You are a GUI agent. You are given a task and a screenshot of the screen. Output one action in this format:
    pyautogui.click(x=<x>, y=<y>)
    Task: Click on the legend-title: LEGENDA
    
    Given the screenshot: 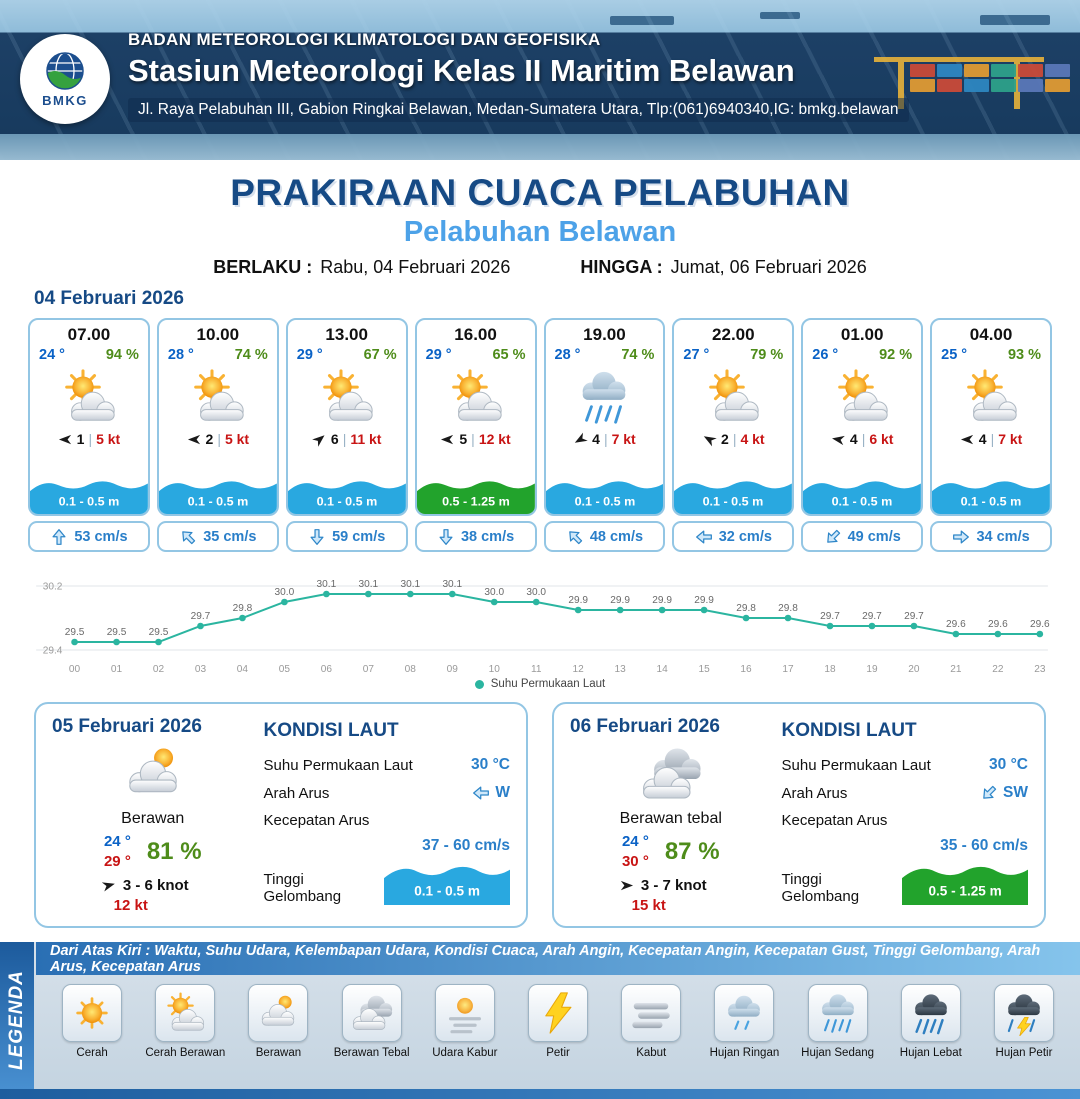 What is the action you would take?
    pyautogui.click(x=17, y=1020)
    